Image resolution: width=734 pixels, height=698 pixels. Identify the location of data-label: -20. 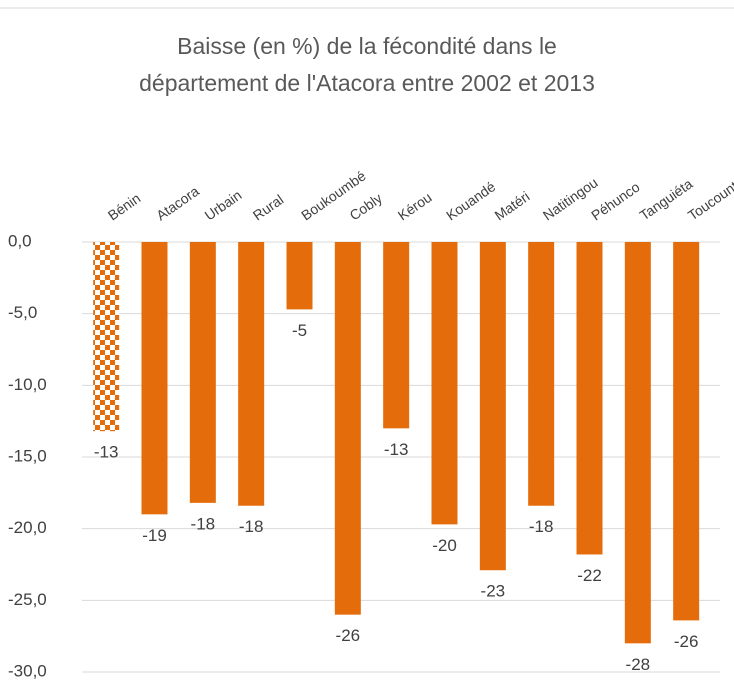
(444, 545).